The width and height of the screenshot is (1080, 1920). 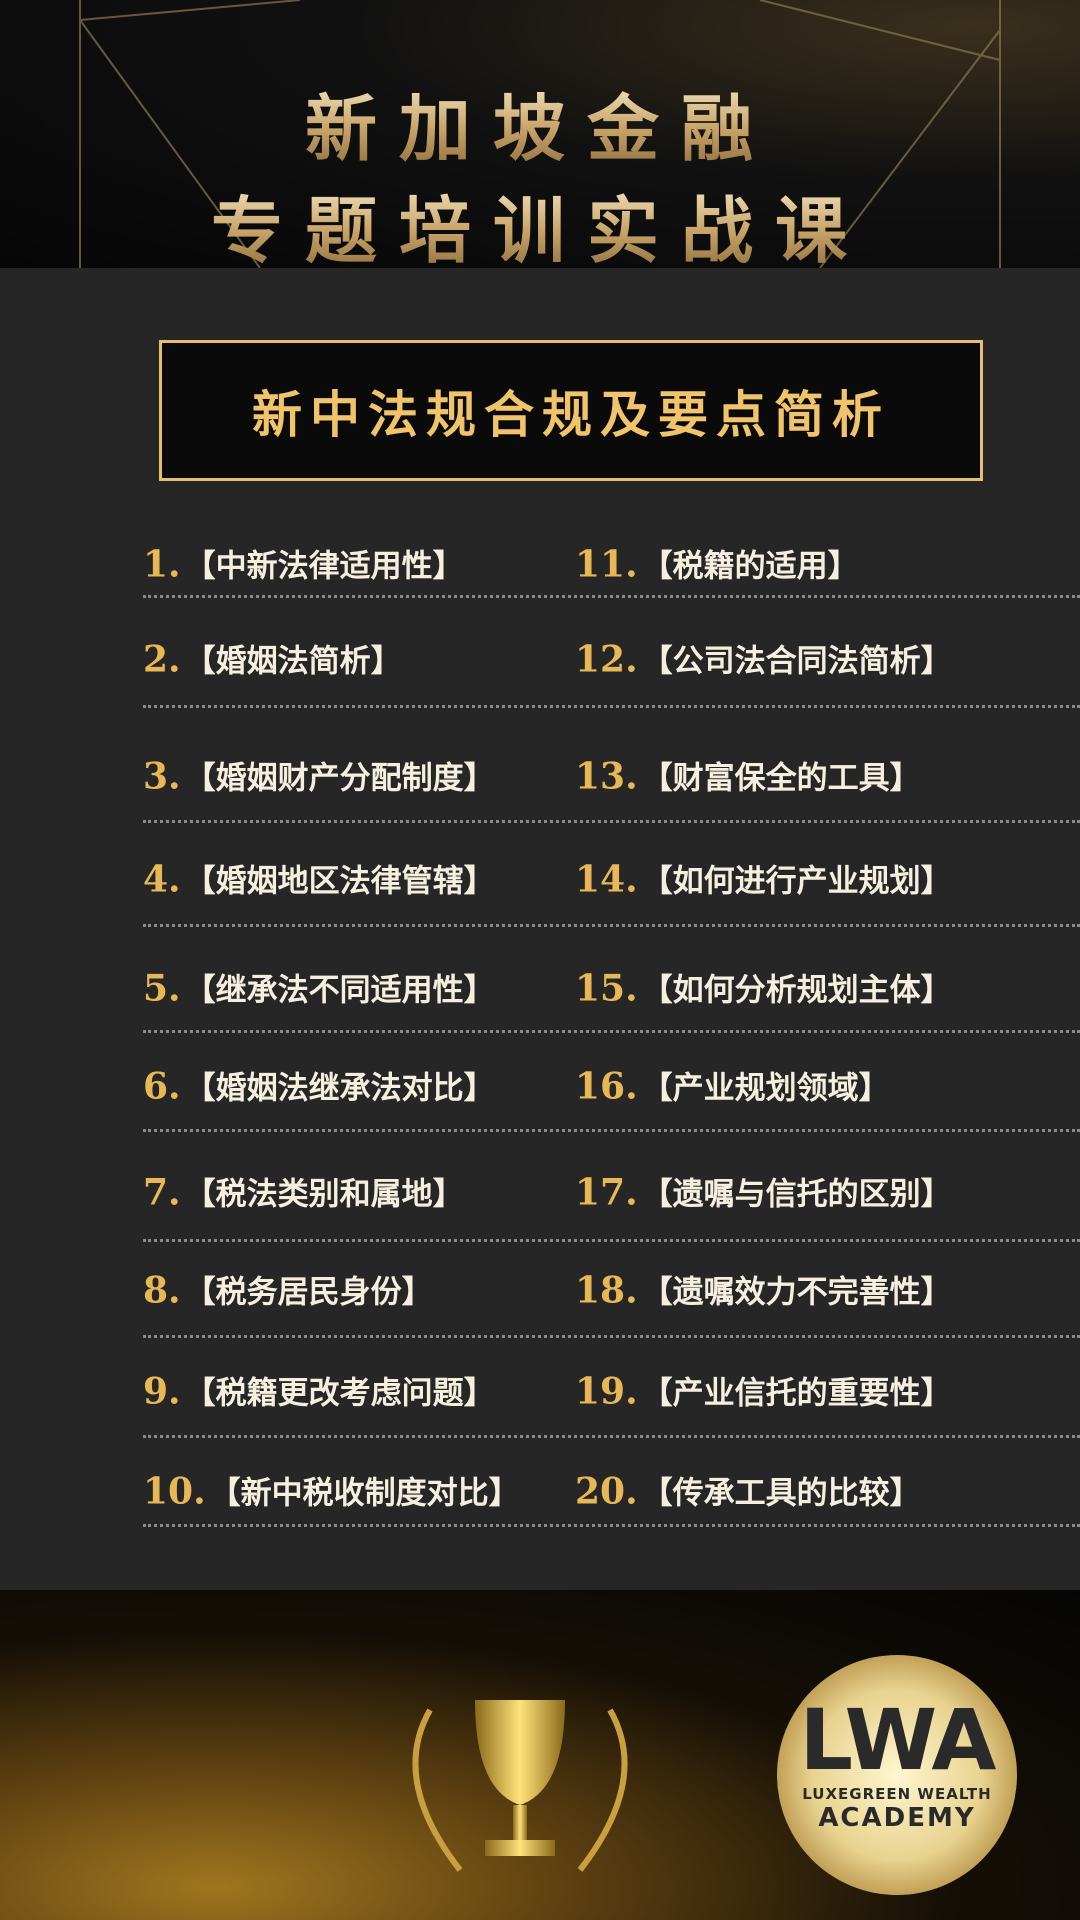 What do you see at coordinates (339, 881) in the screenshot?
I see `item-label: 【婚姻地区法律管辖】` at bounding box center [339, 881].